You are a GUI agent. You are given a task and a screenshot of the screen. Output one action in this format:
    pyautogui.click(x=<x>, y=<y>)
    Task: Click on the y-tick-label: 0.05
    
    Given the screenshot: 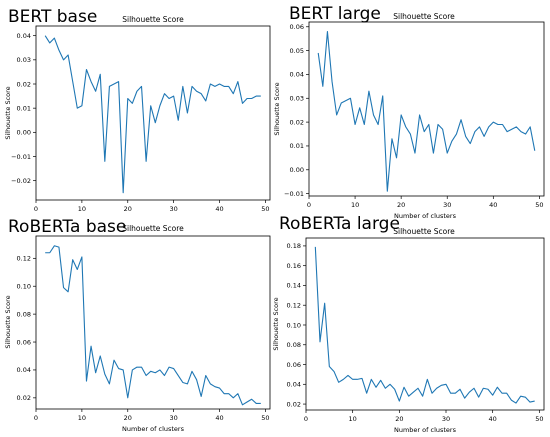 What is the action you would take?
    pyautogui.click(x=297, y=51)
    